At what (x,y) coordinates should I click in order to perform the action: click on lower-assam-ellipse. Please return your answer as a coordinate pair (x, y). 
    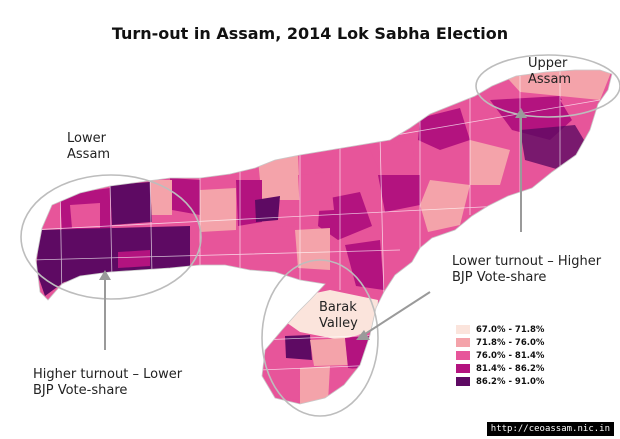
    Looking at the image, I should click on (111, 237).